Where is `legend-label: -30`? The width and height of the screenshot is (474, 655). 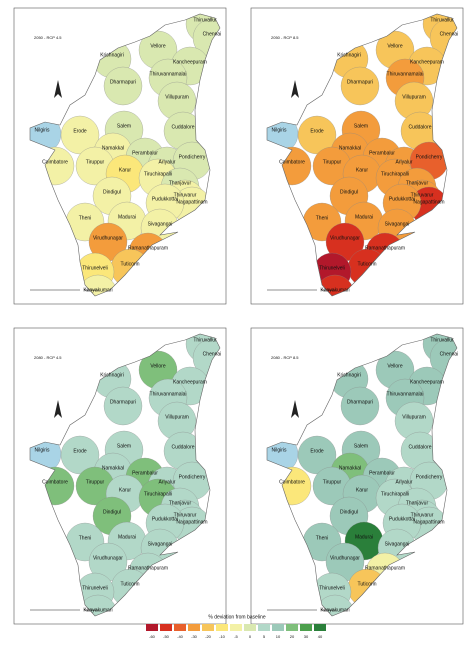 legend-label: -30 is located at coordinates (194, 636).